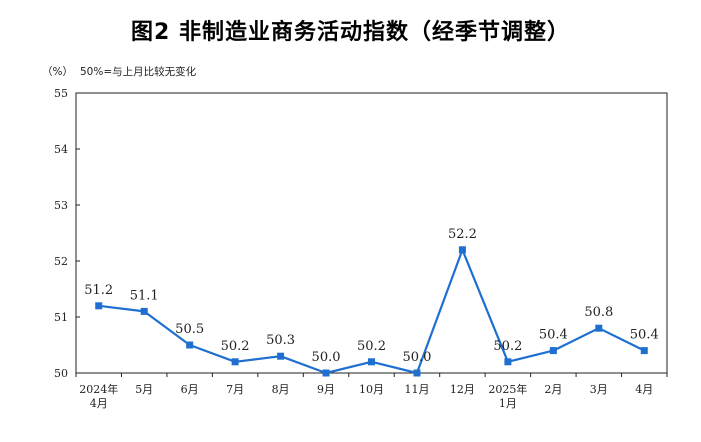 The height and width of the screenshot is (442, 701). Describe the element at coordinates (61, 317) in the screenshot. I see `y-tick-label: 51` at that location.